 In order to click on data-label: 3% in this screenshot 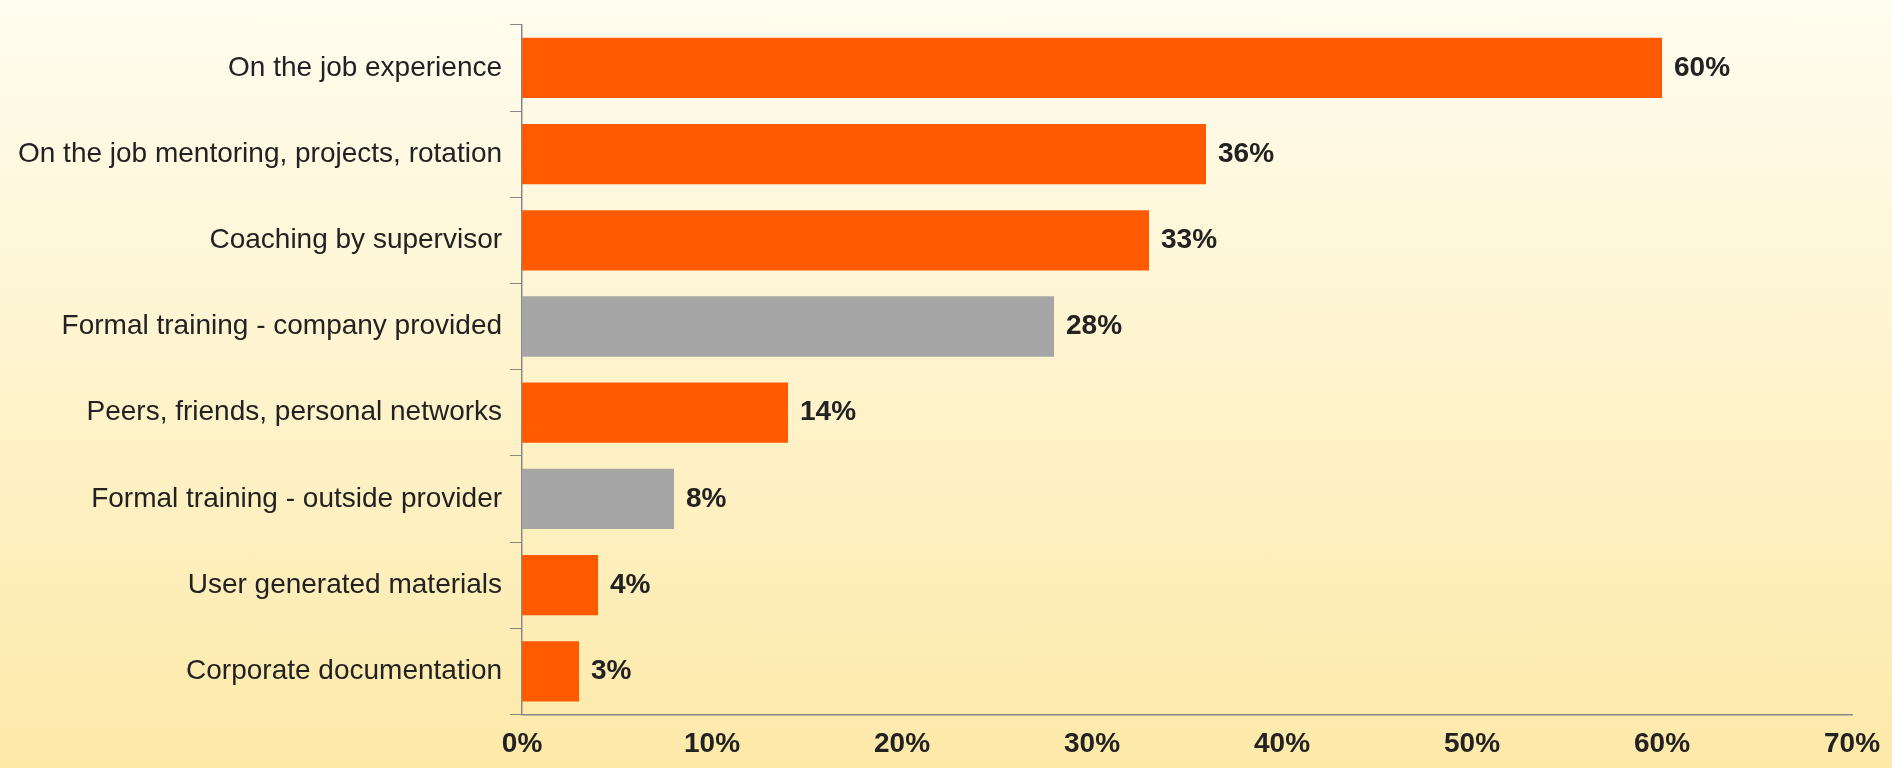, I will do `click(611, 670)`.